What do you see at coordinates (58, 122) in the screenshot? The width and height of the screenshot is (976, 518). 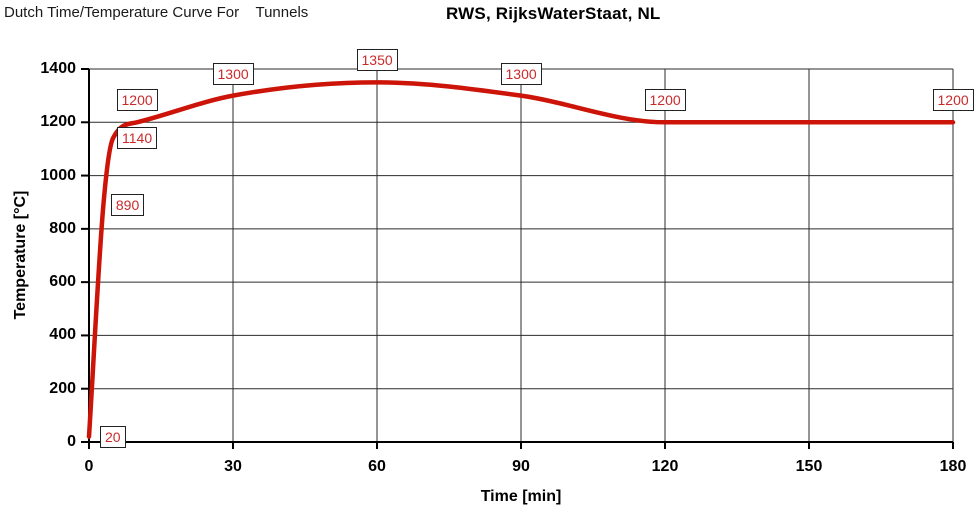 I see `y-tick-label: 1200` at bounding box center [58, 122].